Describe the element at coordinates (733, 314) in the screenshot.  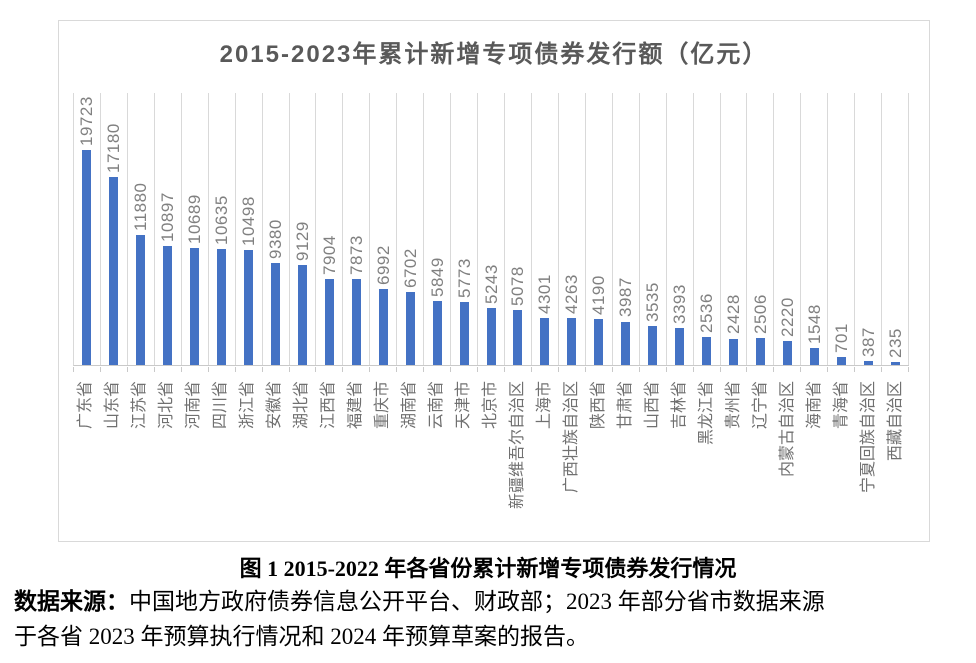
I see `bar-value-label: 2428` at that location.